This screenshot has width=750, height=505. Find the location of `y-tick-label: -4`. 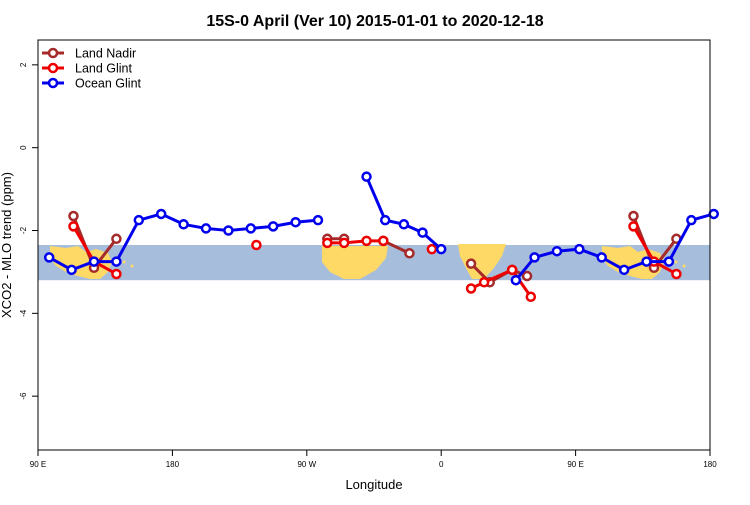

y-tick-label: -4 is located at coordinates (23, 313).